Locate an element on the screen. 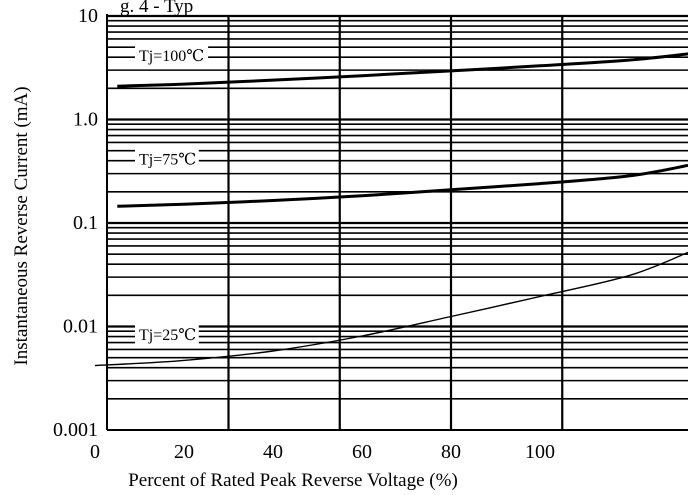 The height and width of the screenshot is (495, 688). x-tick-label: 60 is located at coordinates (362, 452).